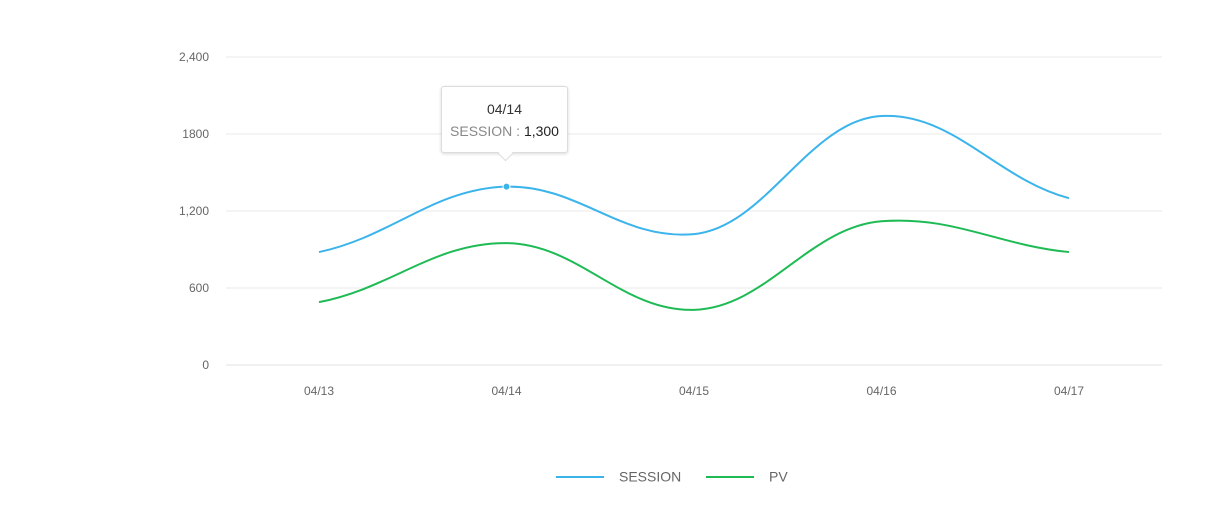 The height and width of the screenshot is (532, 1230). Describe the element at coordinates (881, 391) in the screenshot. I see `x-tick-label: 04/16` at that location.